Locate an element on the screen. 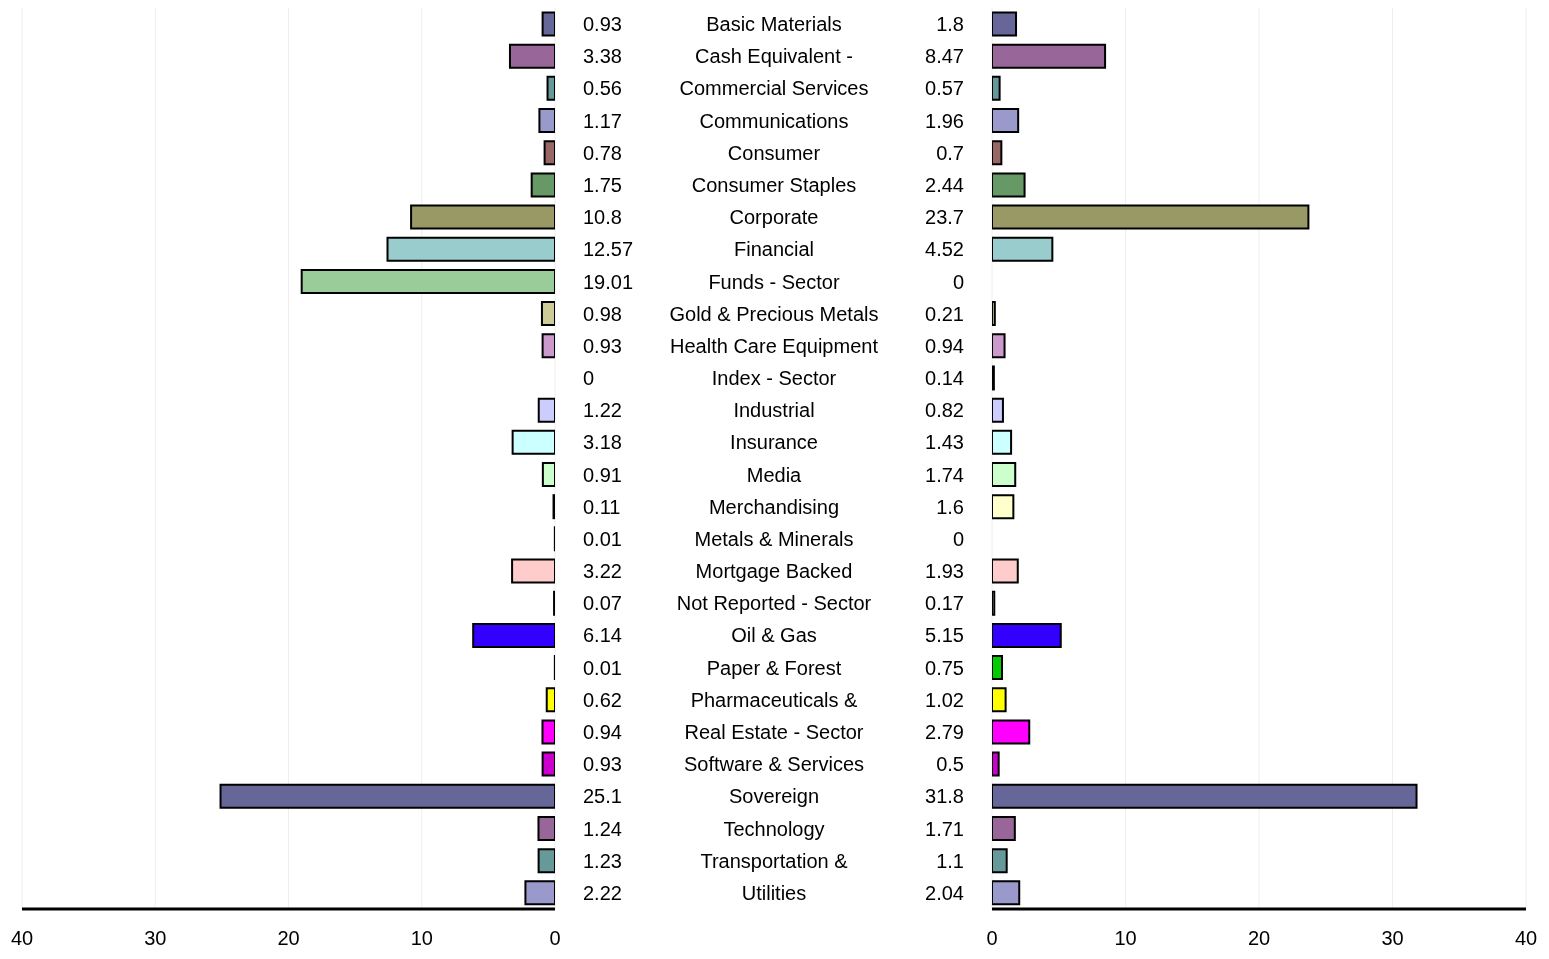  data-label: 1.17 is located at coordinates (602, 120).